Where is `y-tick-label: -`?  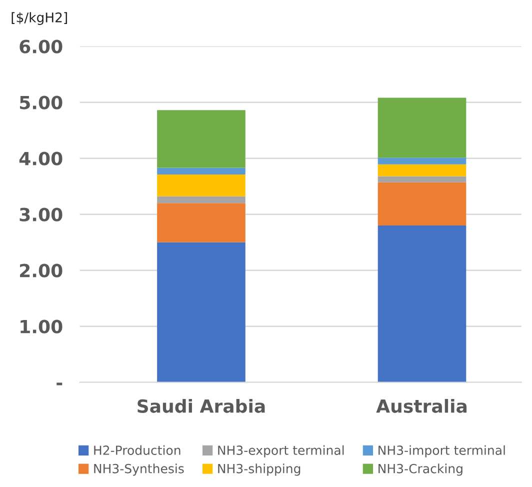
y-tick-label: - is located at coordinates (59, 384).